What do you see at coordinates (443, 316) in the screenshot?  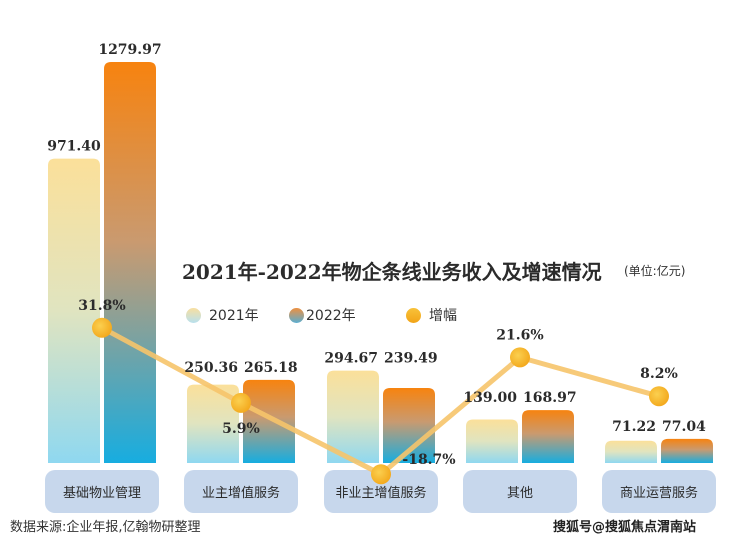 I see `legend-label-growth: 增幅` at bounding box center [443, 316].